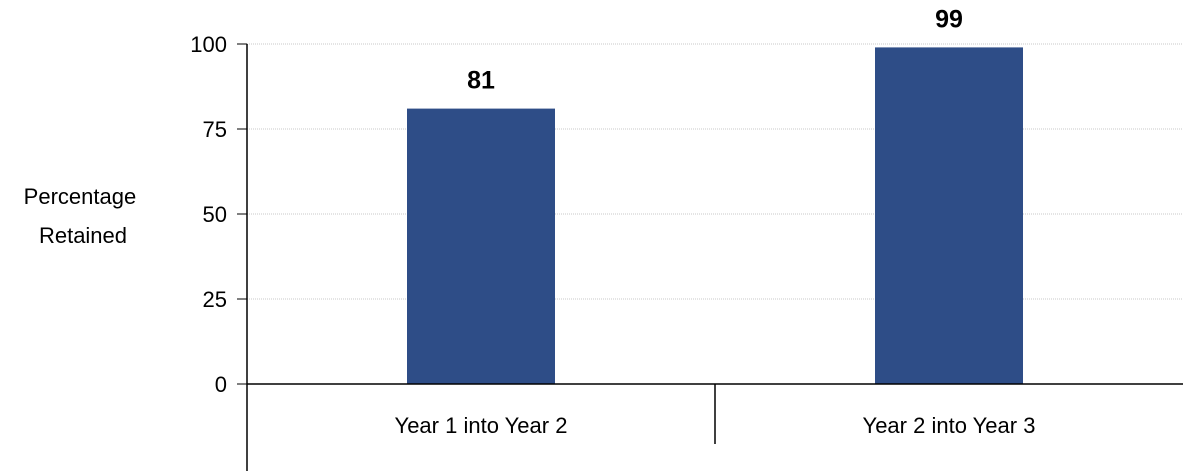 This screenshot has height=471, width=1183. Describe the element at coordinates (215, 299) in the screenshot. I see `y-tick-label: 25` at that location.